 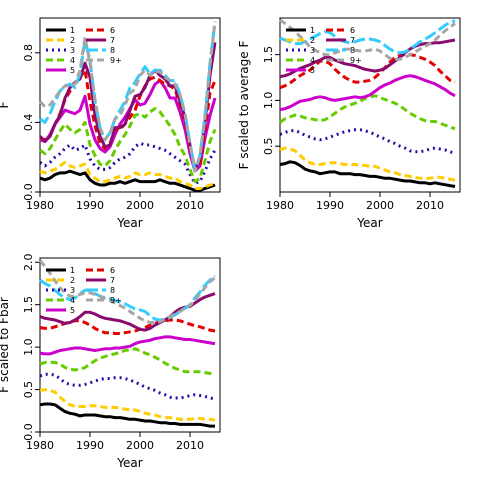 What do you see at coordinates (28, 262) in the screenshot?
I see `y-tick-label: 2.0` at bounding box center [28, 262].